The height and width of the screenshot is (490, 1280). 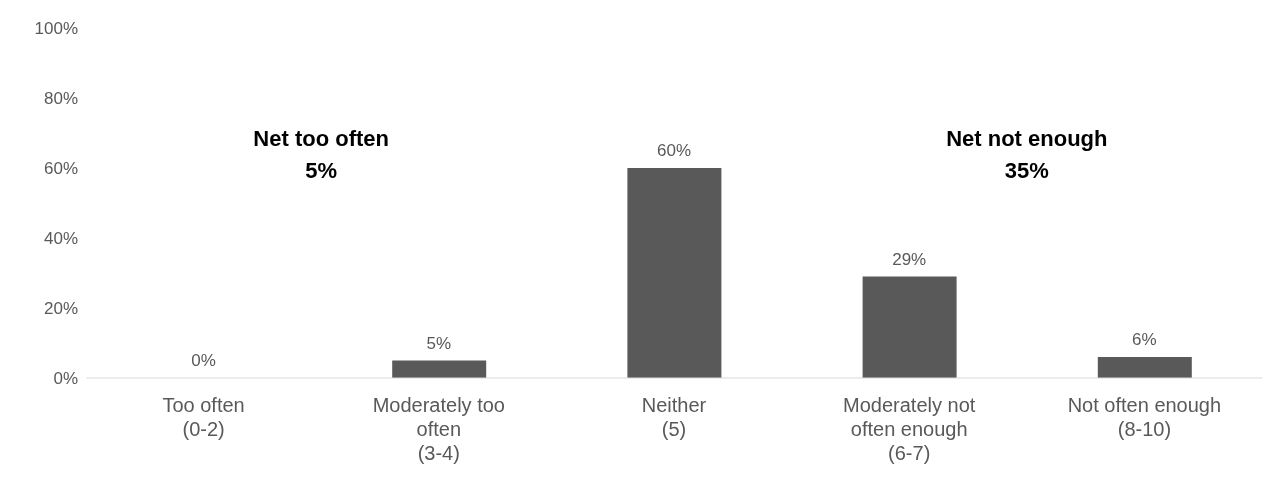 I want to click on y-tick-label: 100%, so click(x=56, y=29).